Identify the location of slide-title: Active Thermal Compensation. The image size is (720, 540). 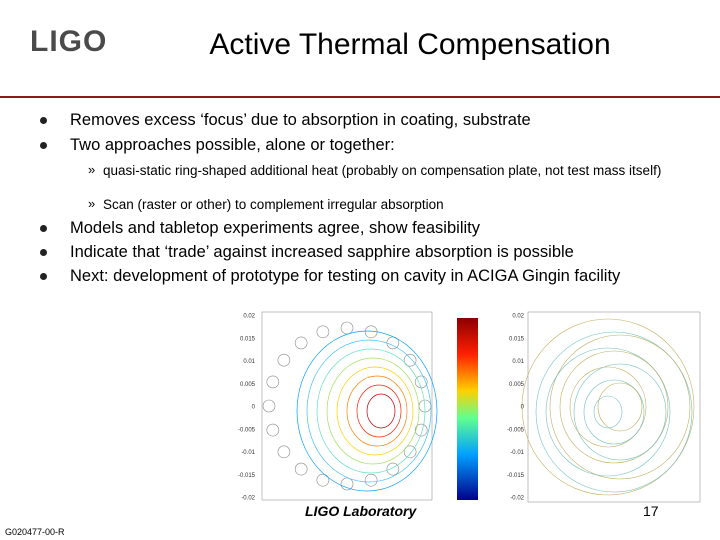
(410, 44).